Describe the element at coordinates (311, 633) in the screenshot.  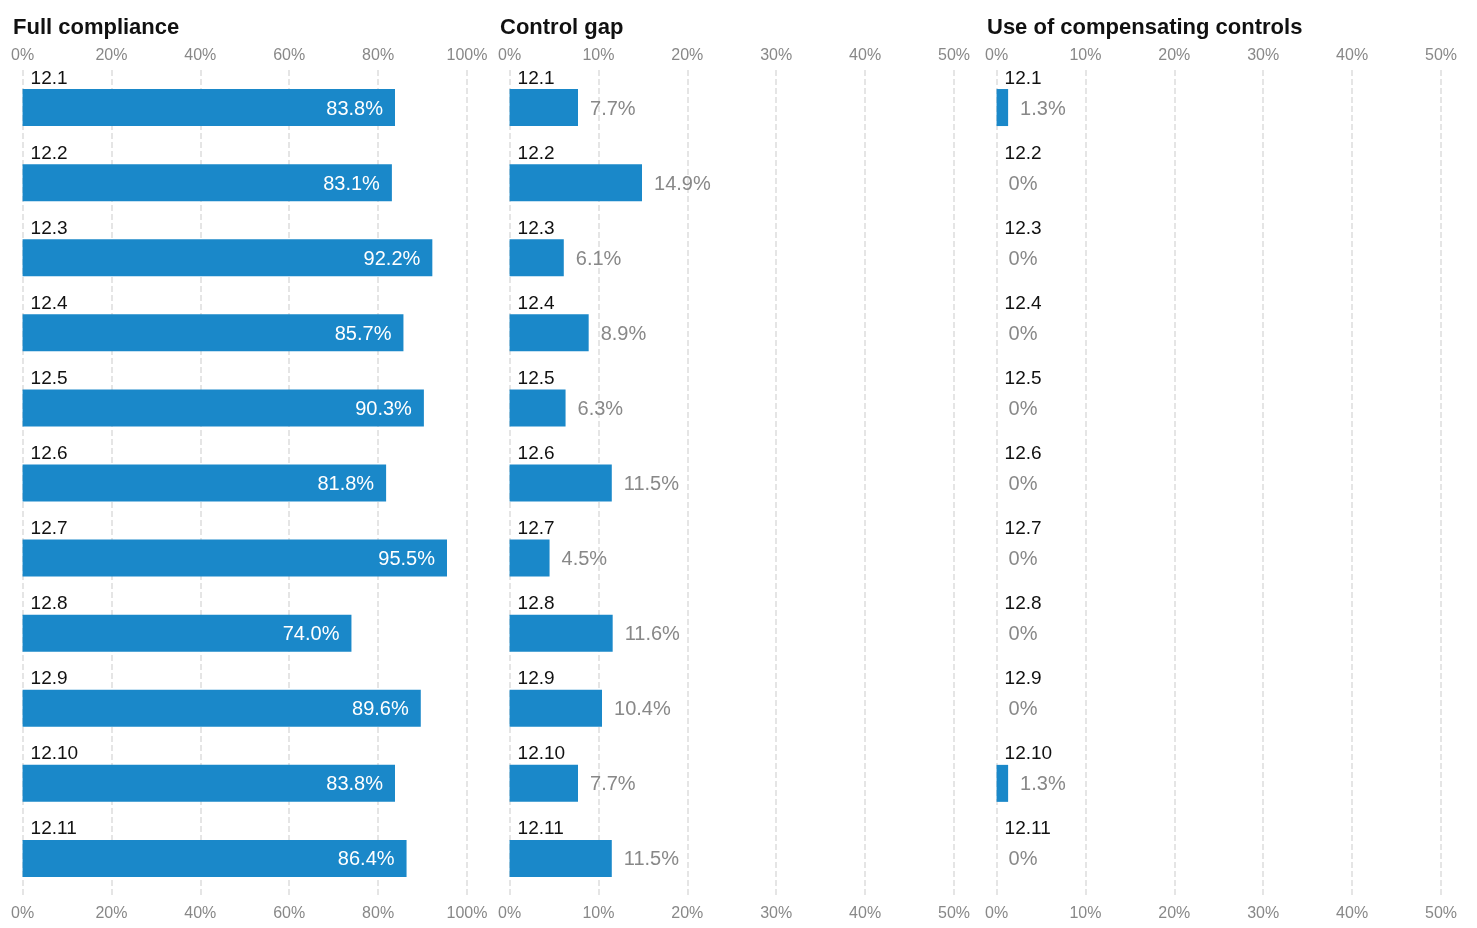
I see `data-label: 74.0%` at that location.